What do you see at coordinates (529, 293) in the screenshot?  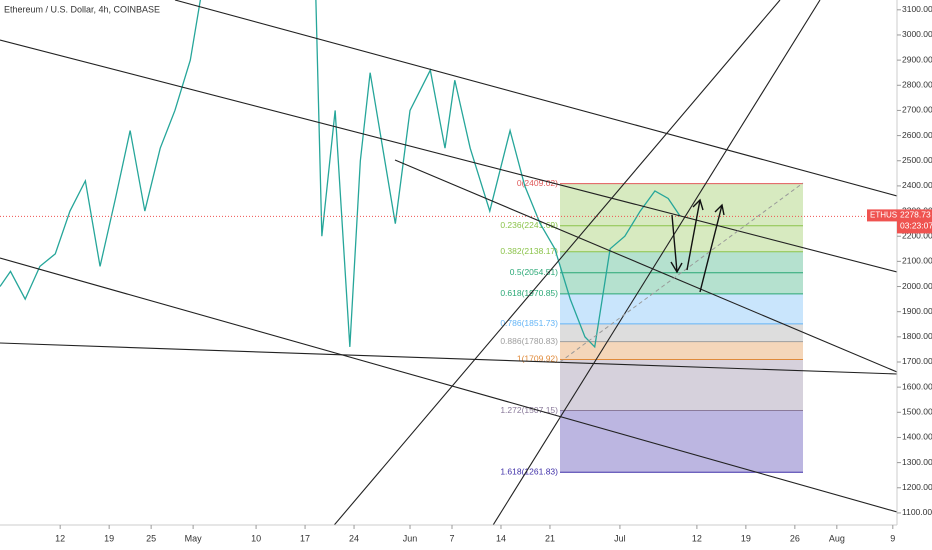 I see `fib-label: 0.618(1970.85)` at bounding box center [529, 293].